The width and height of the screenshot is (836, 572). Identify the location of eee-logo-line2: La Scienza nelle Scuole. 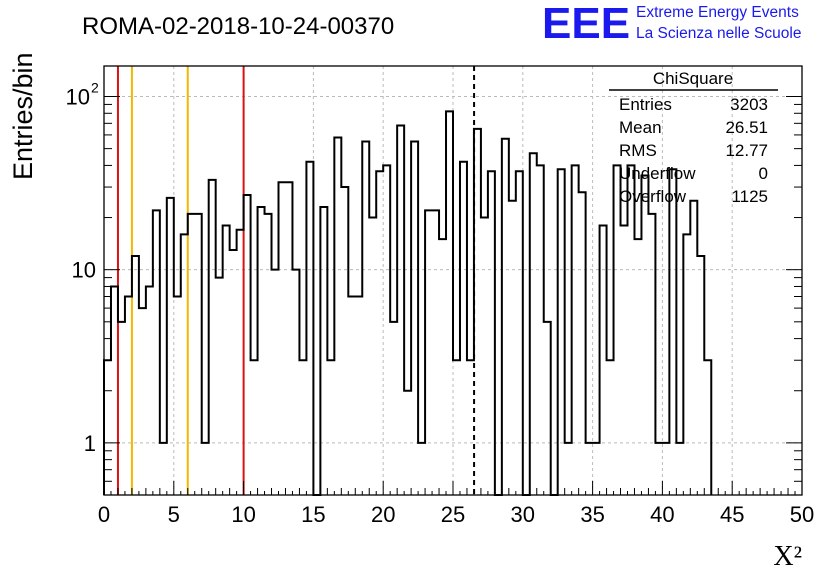
(718, 33).